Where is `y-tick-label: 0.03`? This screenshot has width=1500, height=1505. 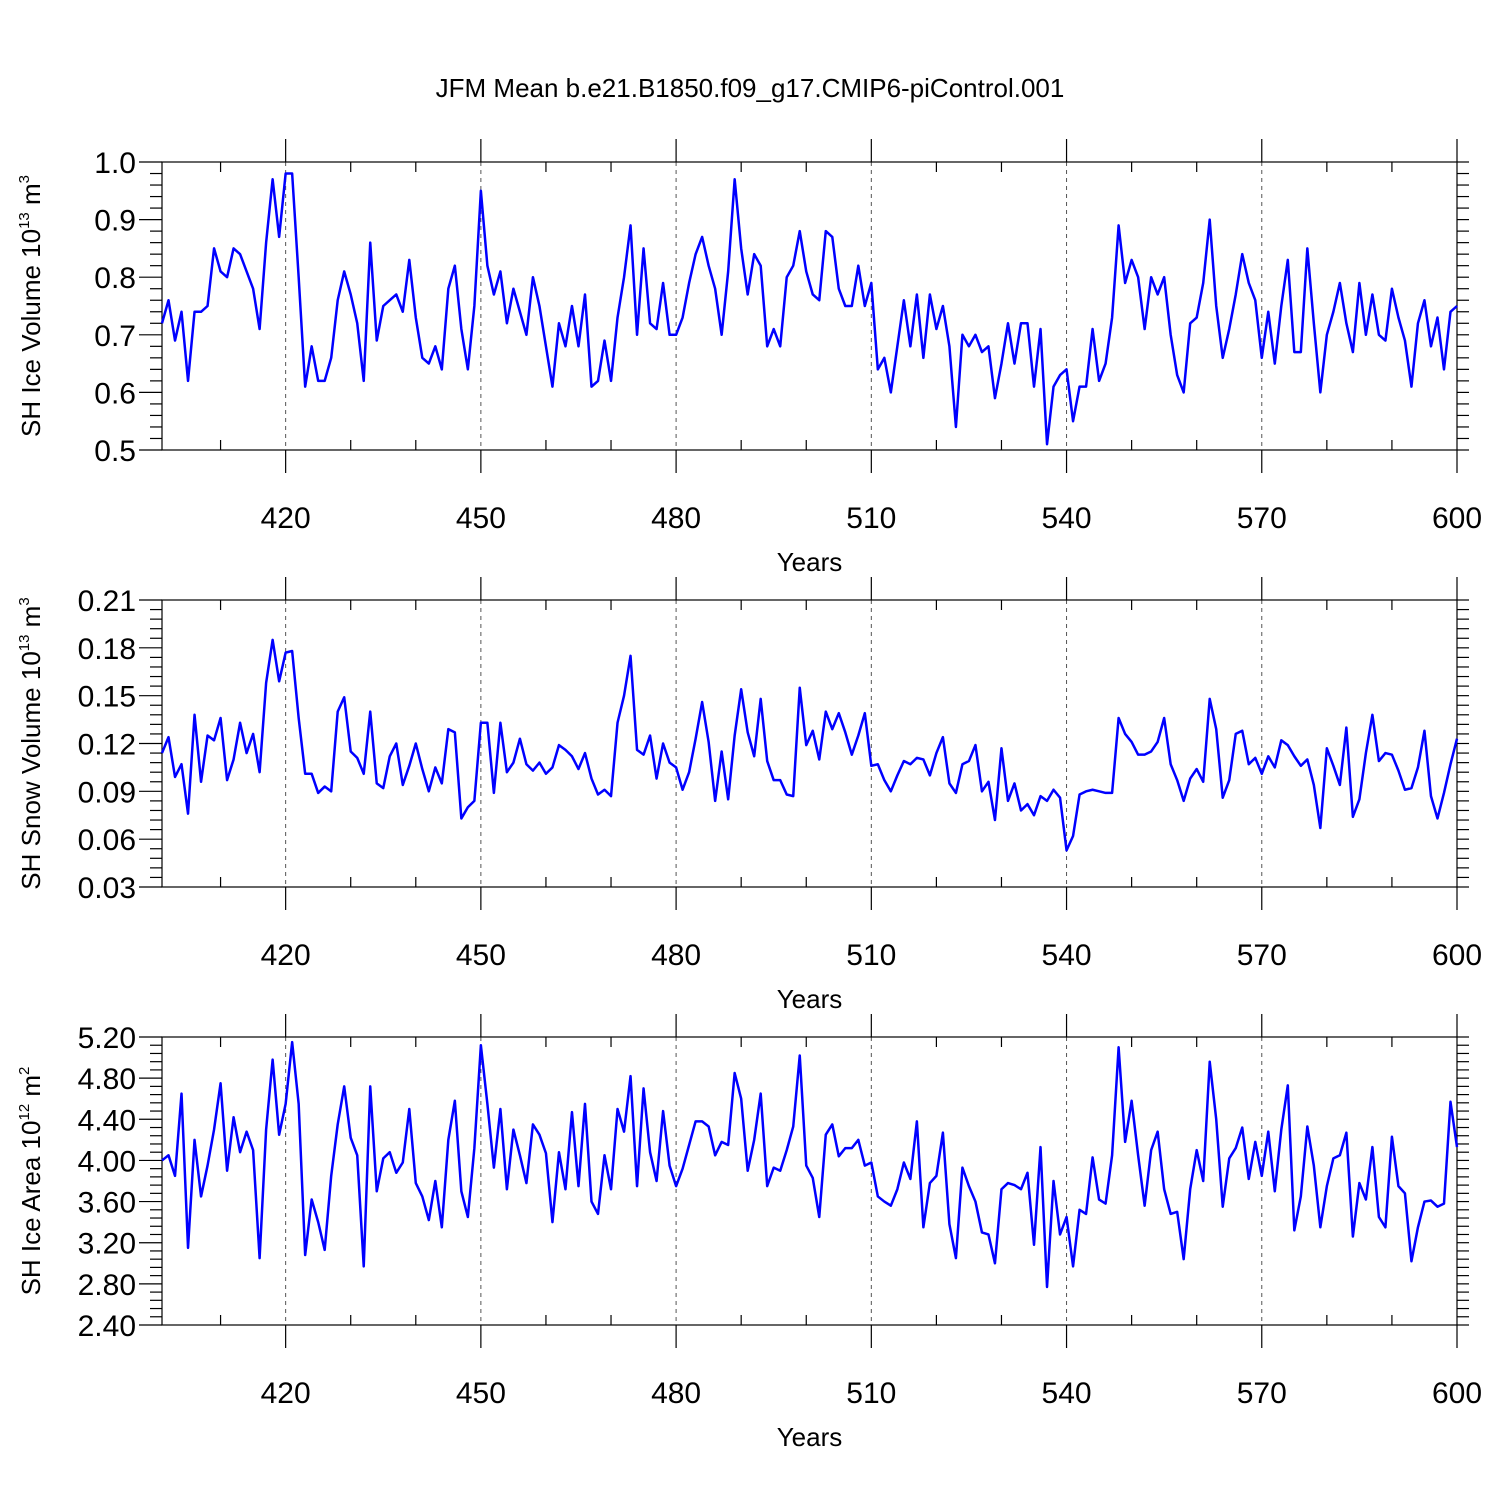
y-tick-label: 0.03 is located at coordinates (107, 888).